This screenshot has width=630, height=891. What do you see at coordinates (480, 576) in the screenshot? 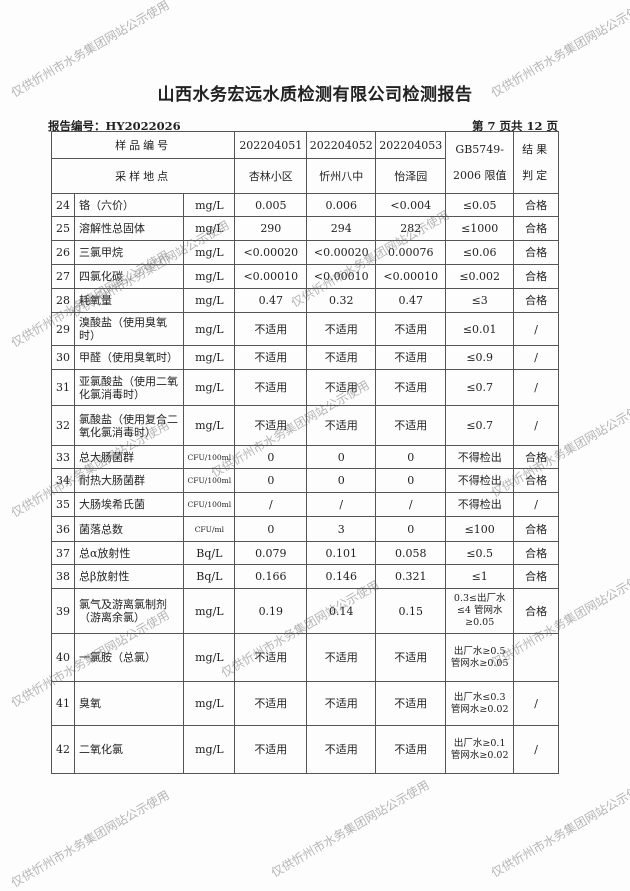
I see `limit: ≤1` at bounding box center [480, 576].